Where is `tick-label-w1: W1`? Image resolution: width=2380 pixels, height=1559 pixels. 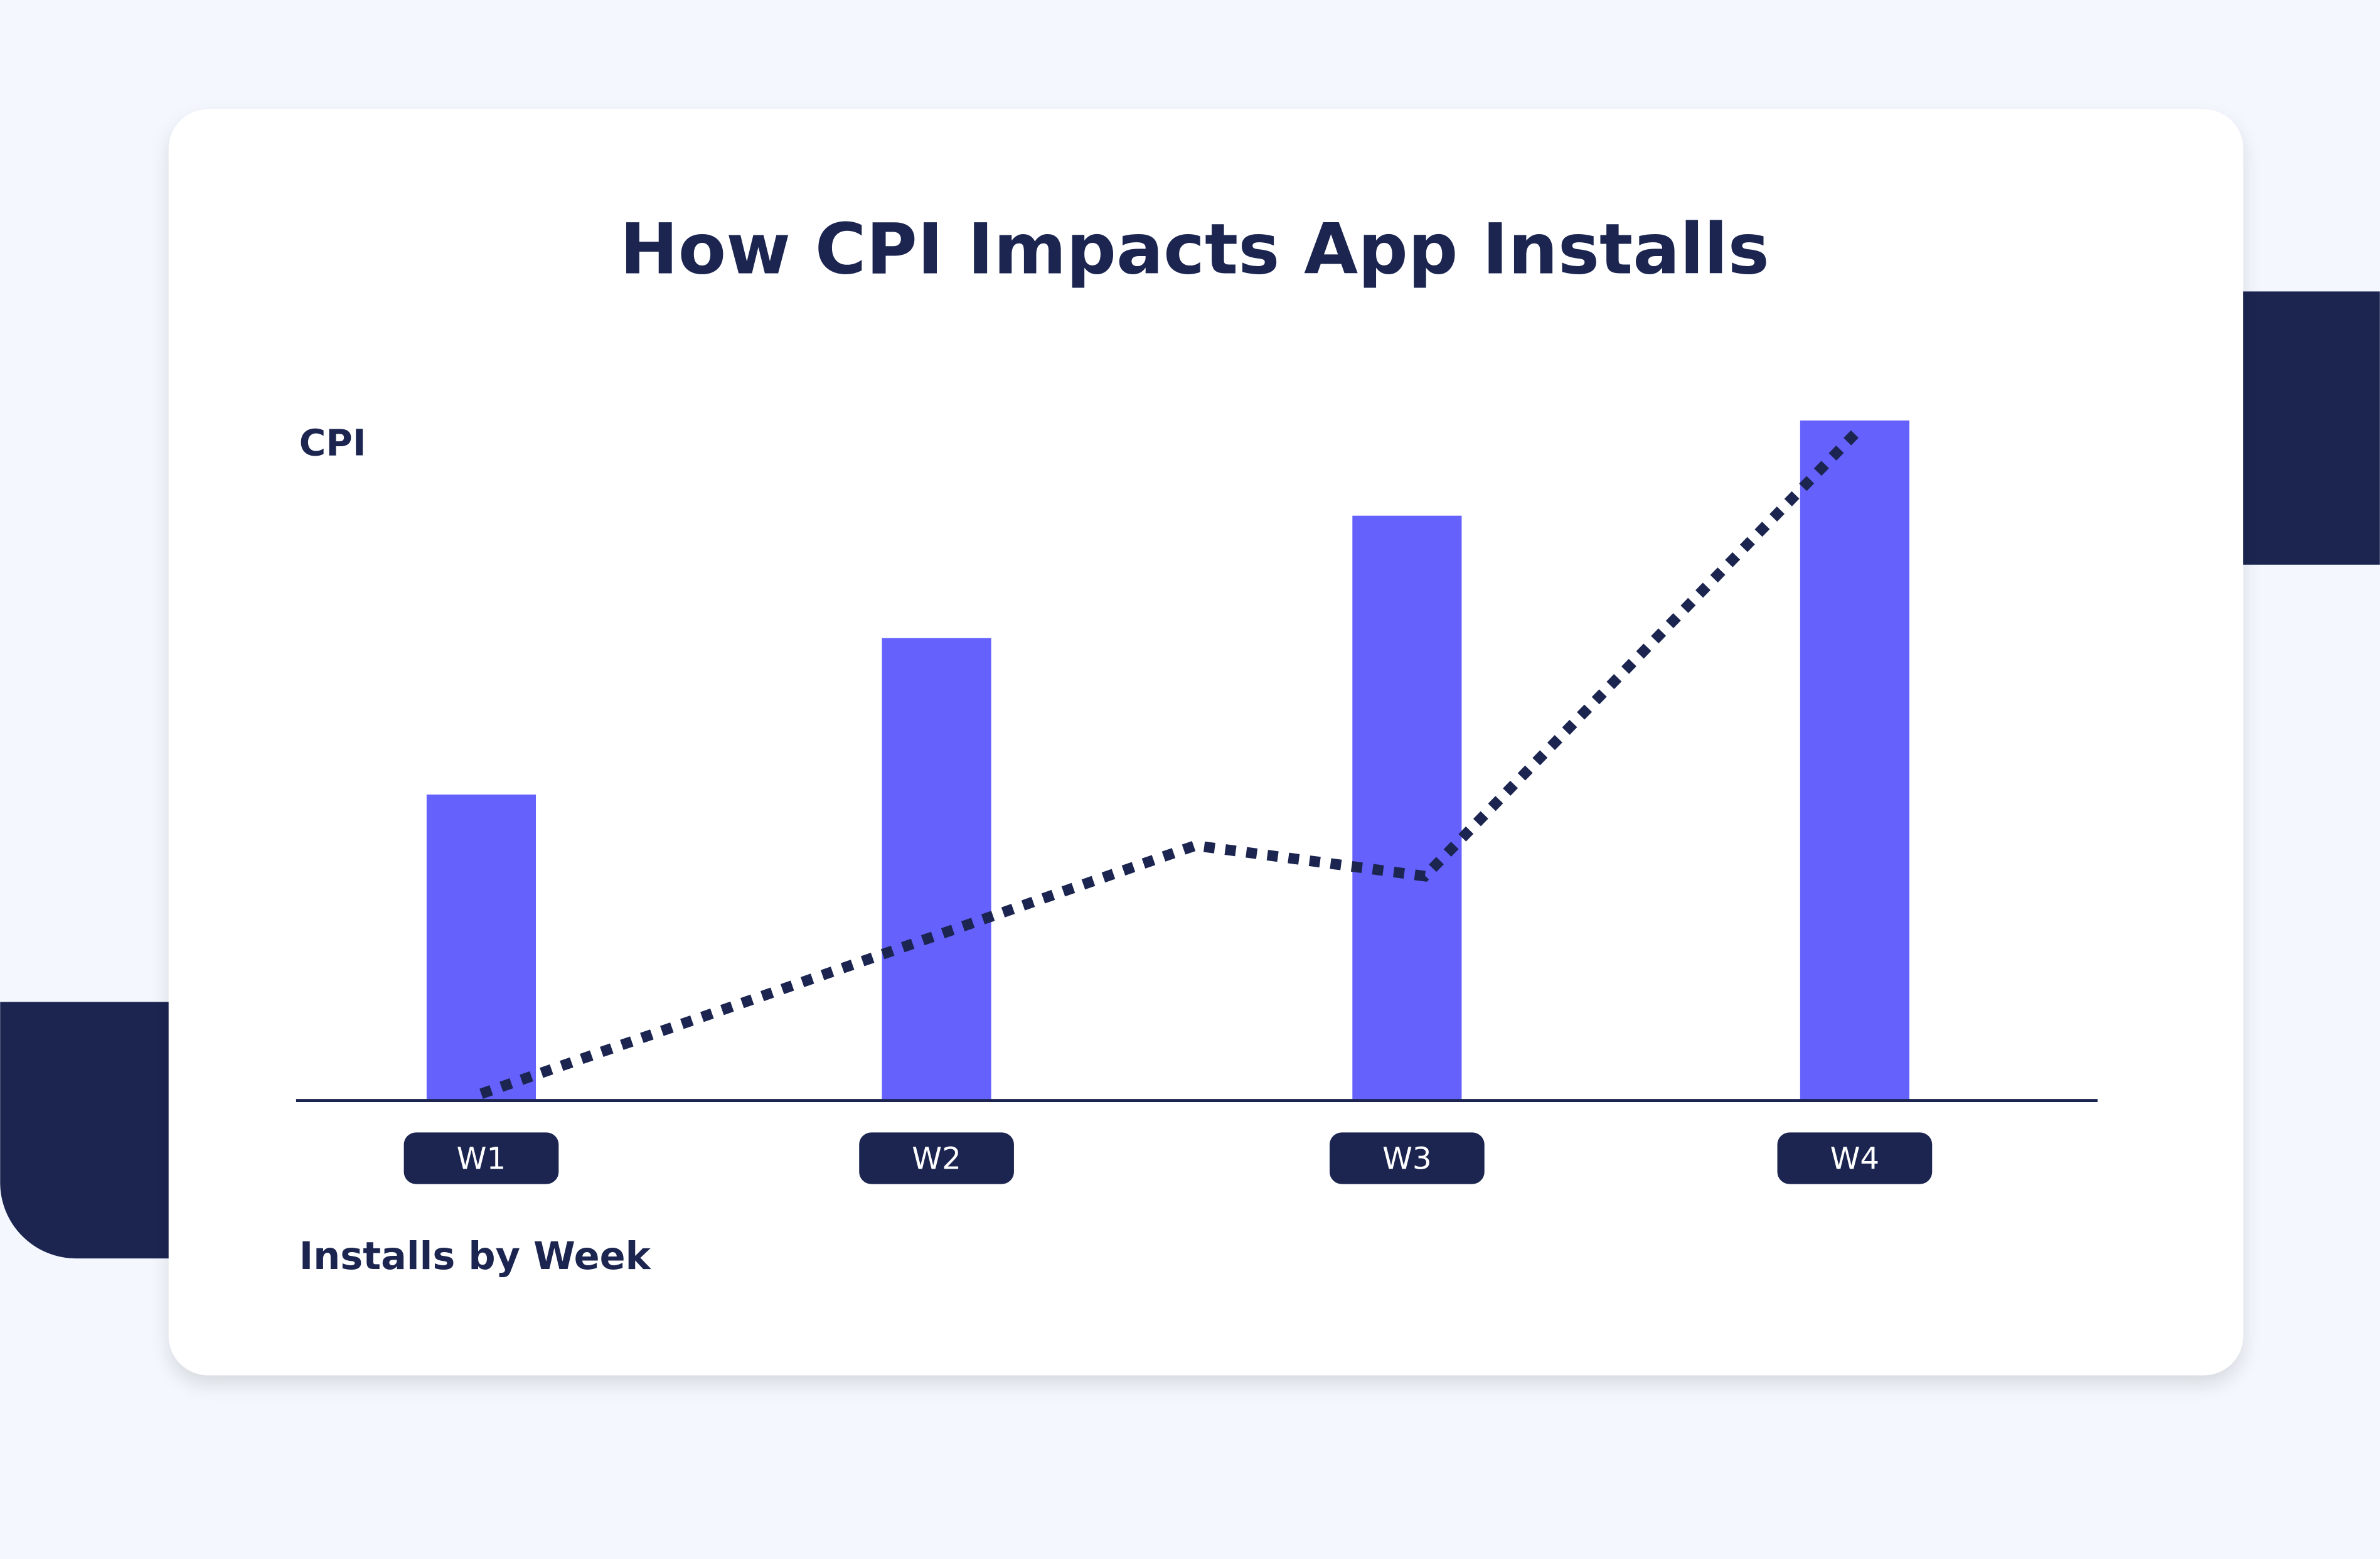 tick-label-w1: W1 is located at coordinates (481, 1158).